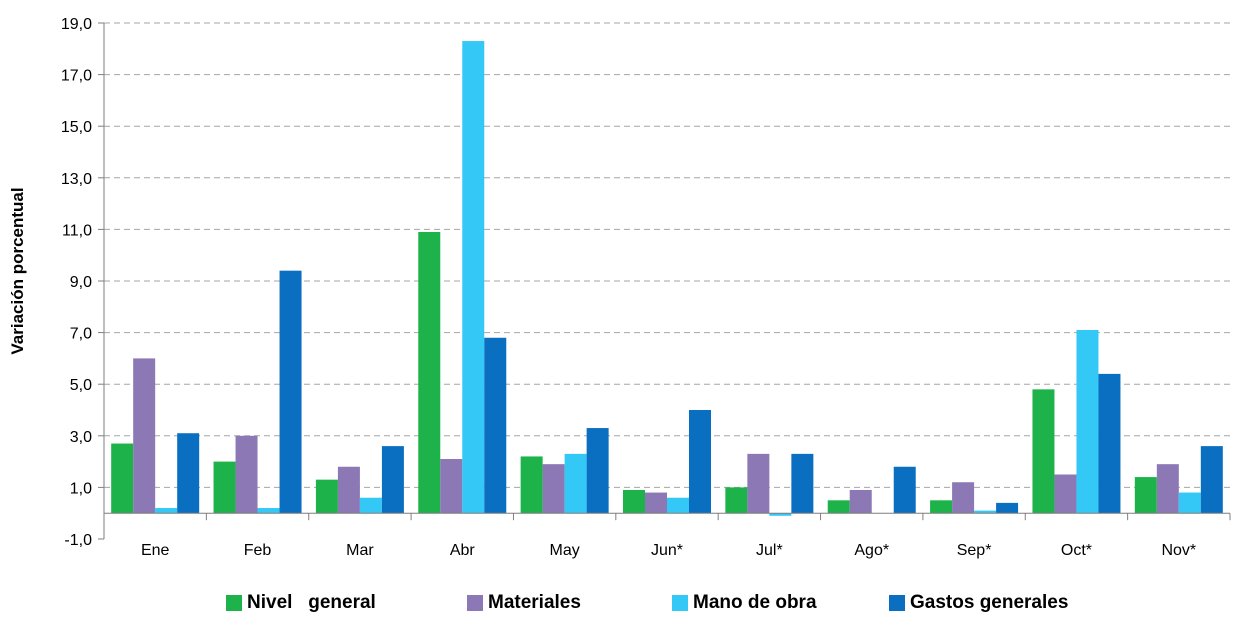  I want to click on x-tick-label: Sep*, so click(974, 550).